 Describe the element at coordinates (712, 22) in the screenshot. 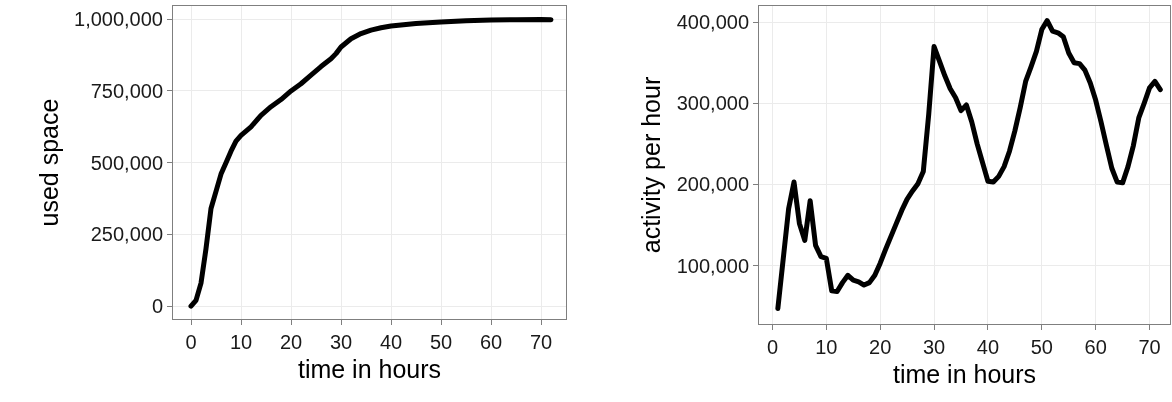

I see `y-tick-label: 400,000` at that location.